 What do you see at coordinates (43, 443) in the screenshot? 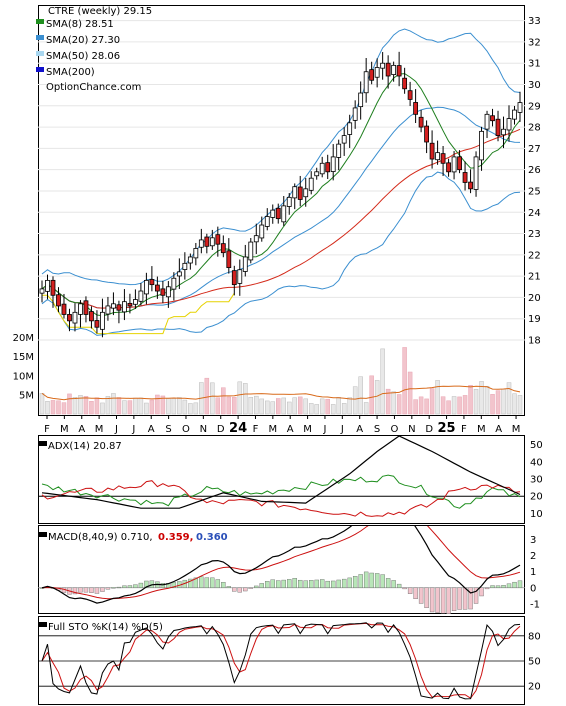
I see `adx-swatch` at bounding box center [43, 443].